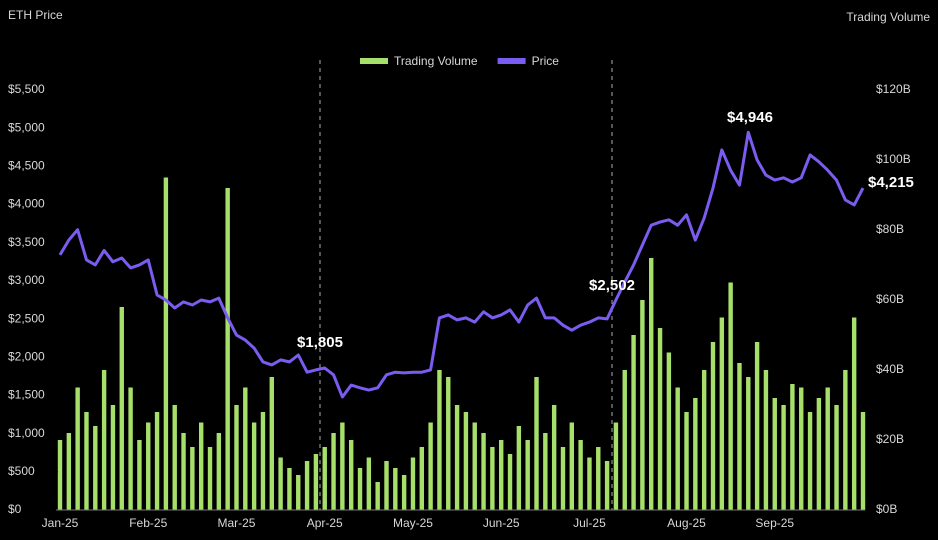 Image resolution: width=938 pixels, height=540 pixels. I want to click on x-tick-label: May-25, so click(413, 523).